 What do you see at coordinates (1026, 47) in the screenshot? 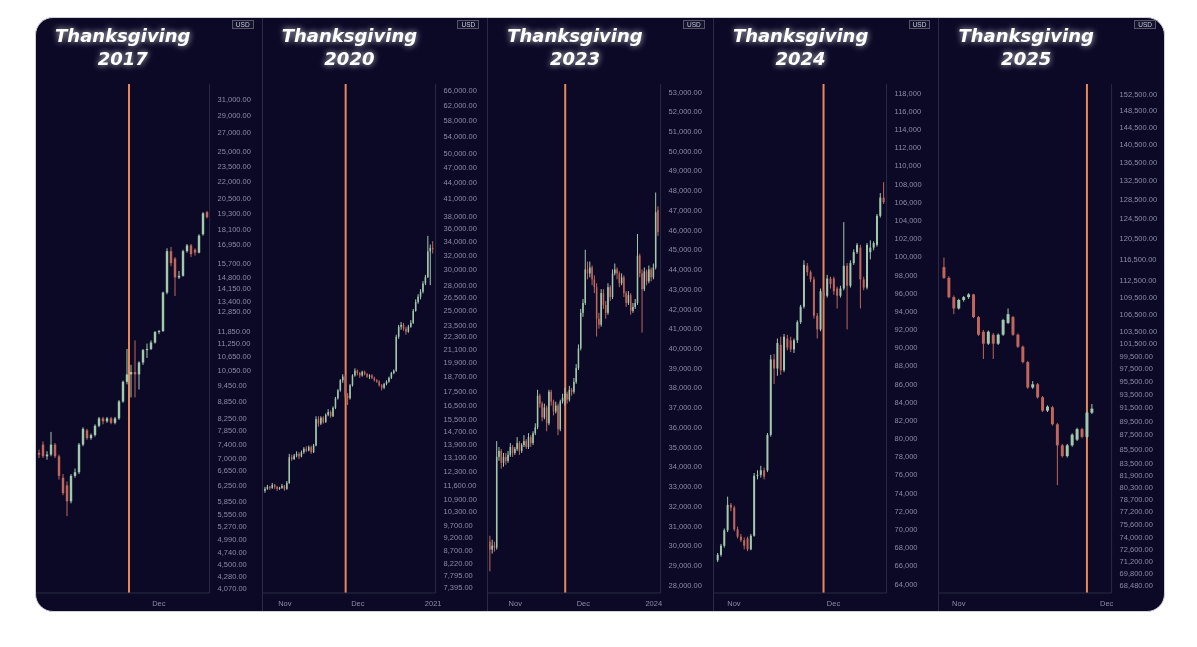
I see `chart-title: Thanksgiving 2025` at bounding box center [1026, 47].